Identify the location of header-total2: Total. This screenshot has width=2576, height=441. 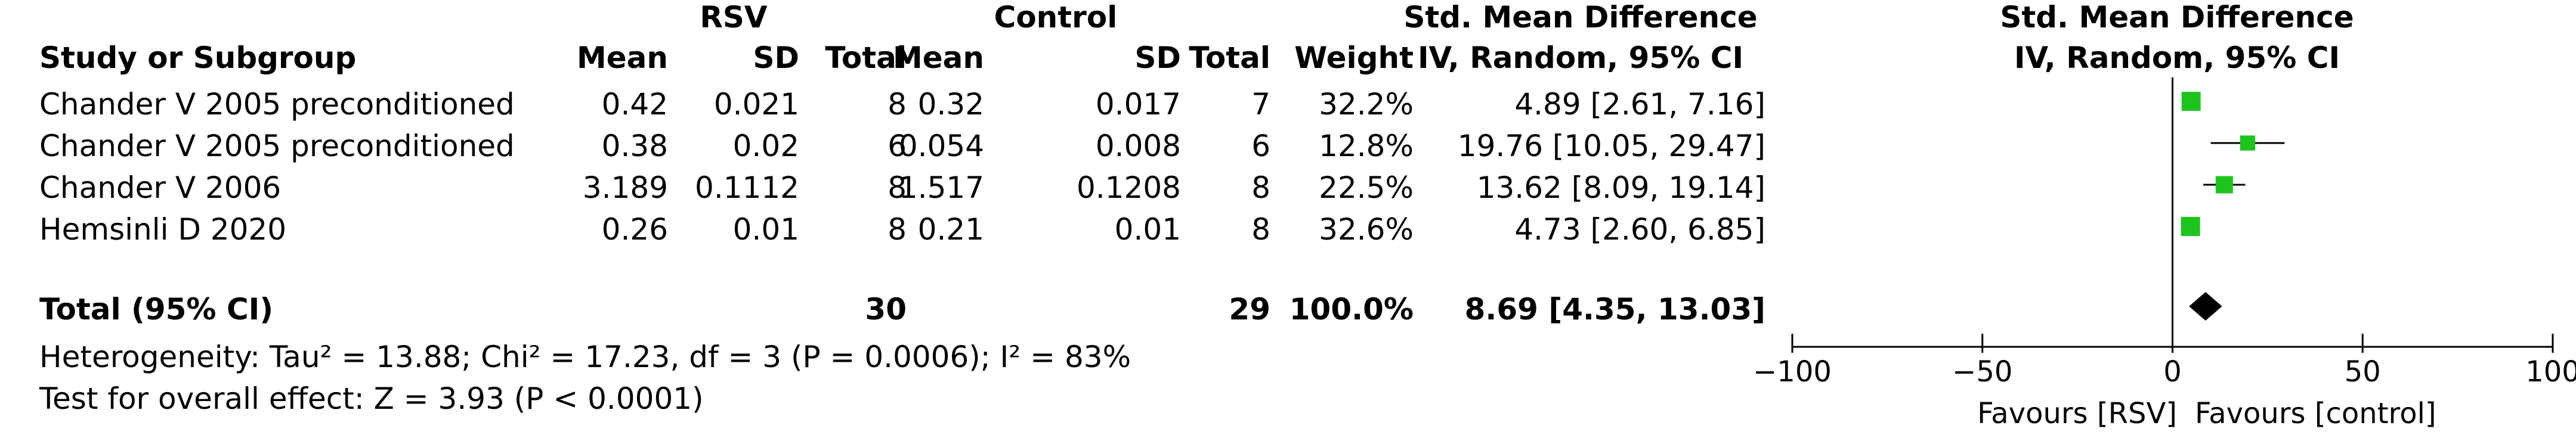
(1229, 58).